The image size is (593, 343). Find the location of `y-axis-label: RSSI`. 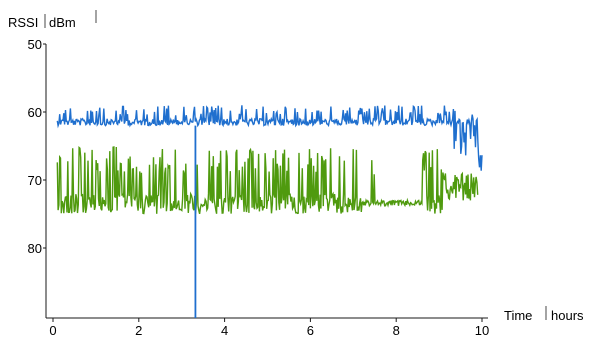

y-axis-label: RSSI is located at coordinates (23, 22).